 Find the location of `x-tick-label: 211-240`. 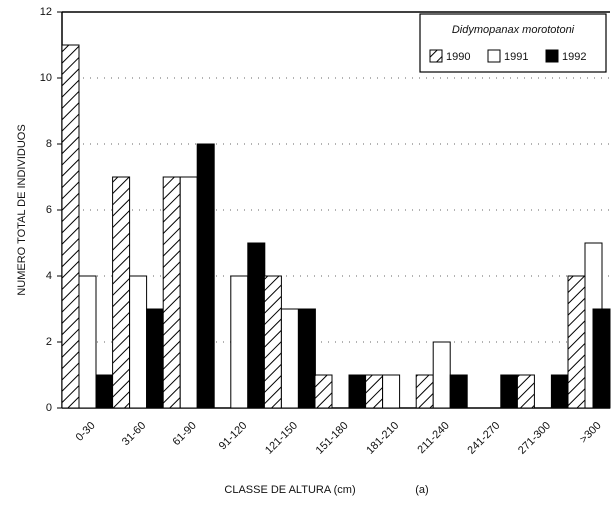

x-tick-label: 211-240 is located at coordinates (433, 438).